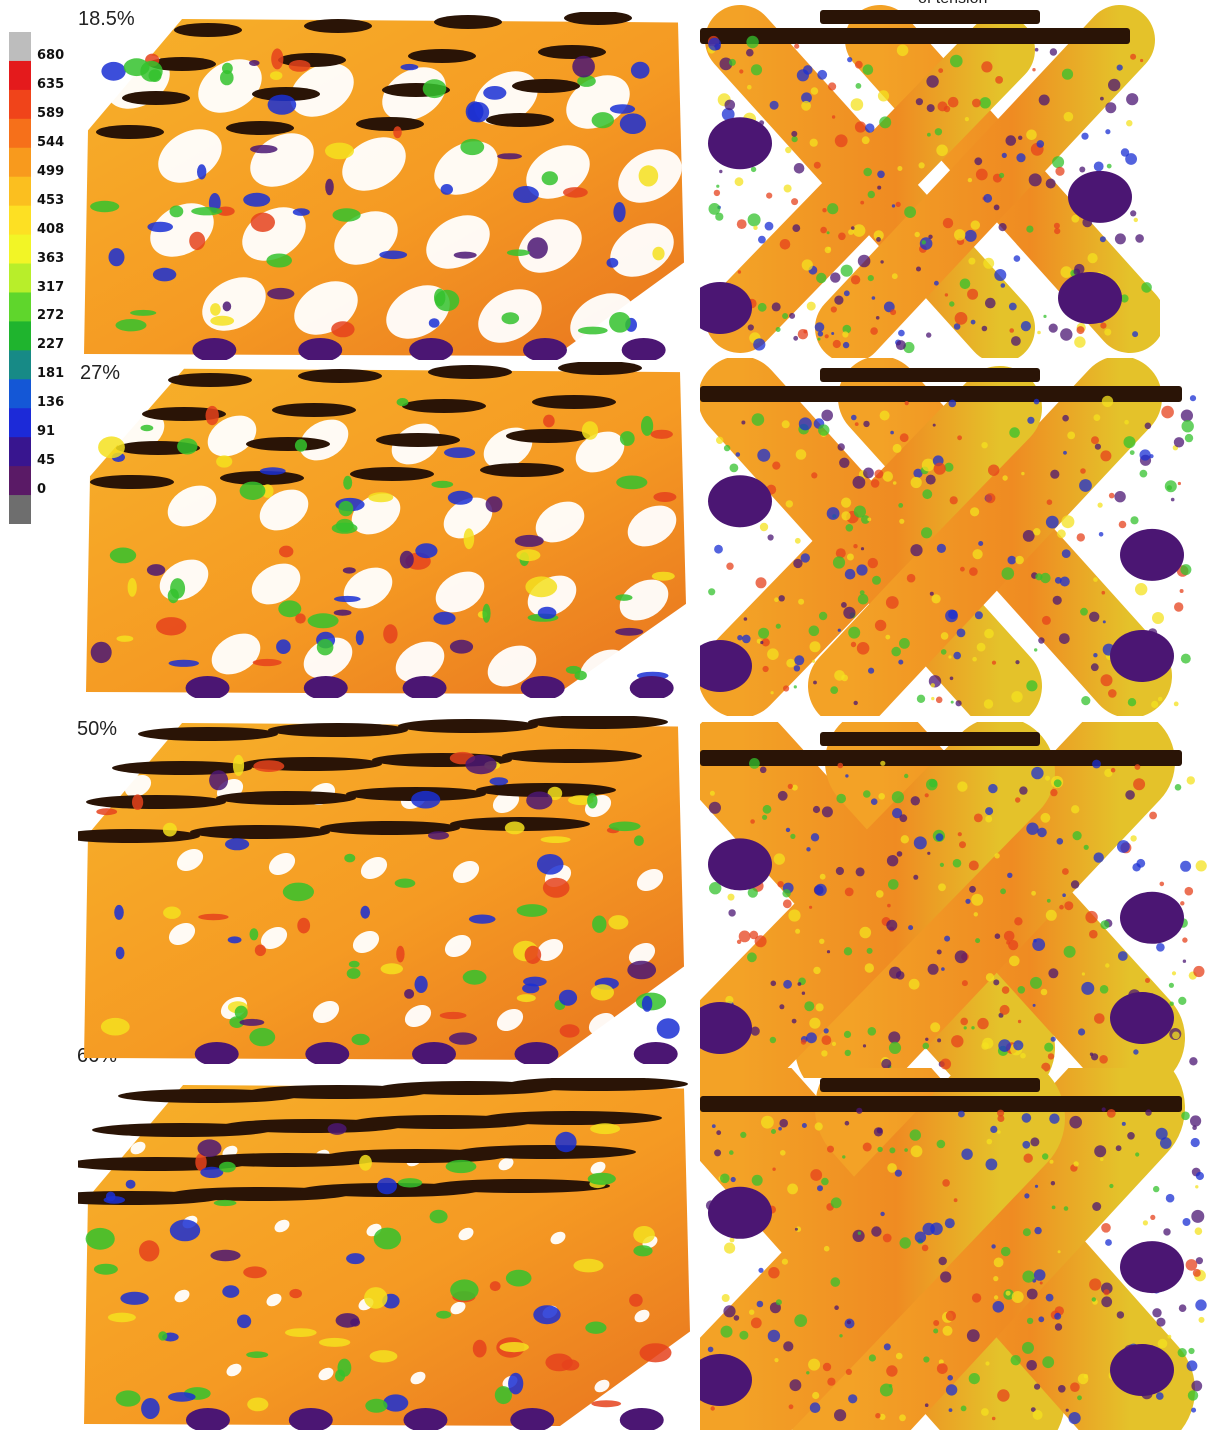 The width and height of the screenshot is (1213, 1432). Describe the element at coordinates (387, 1254) in the screenshot. I see `simulation-panel-row4` at that location.